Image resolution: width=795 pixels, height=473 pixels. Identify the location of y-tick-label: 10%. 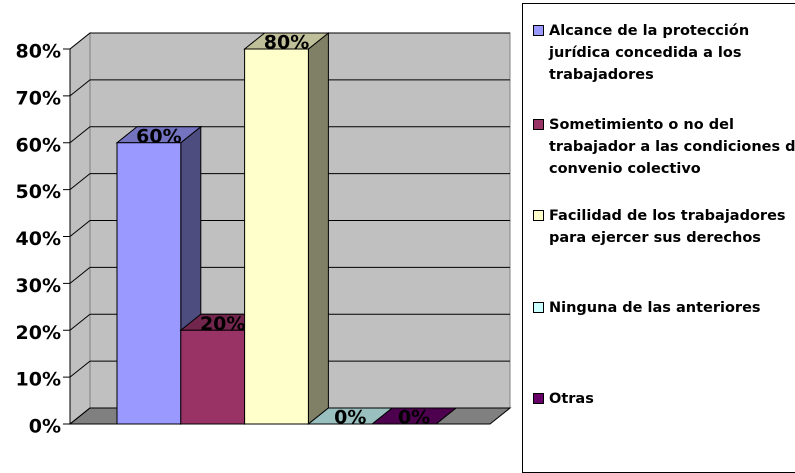
(38, 380).